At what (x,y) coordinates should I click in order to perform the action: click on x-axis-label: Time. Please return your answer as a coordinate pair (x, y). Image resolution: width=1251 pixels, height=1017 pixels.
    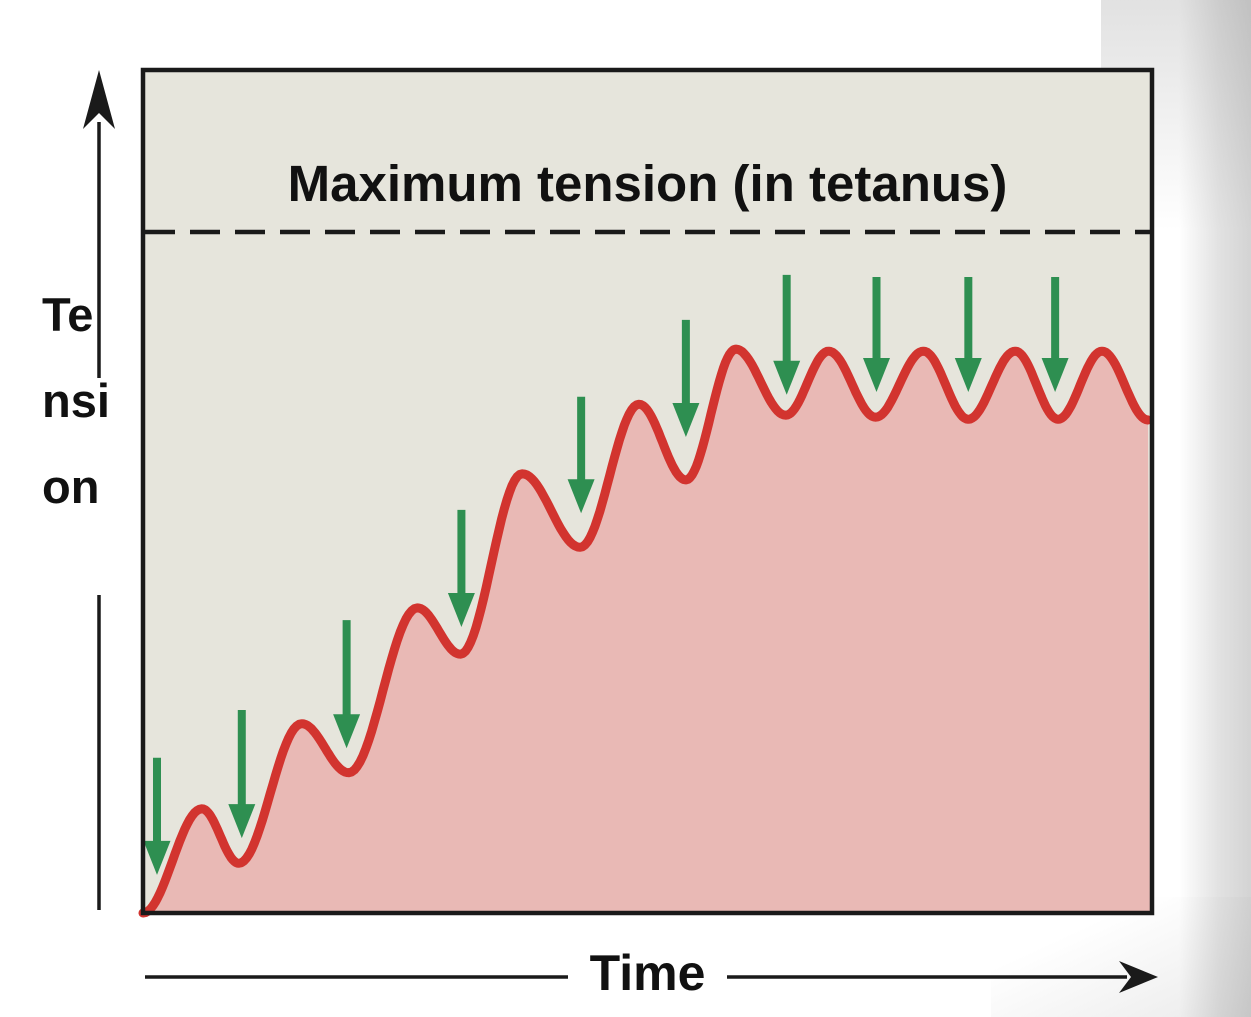
    Looking at the image, I should click on (647, 973).